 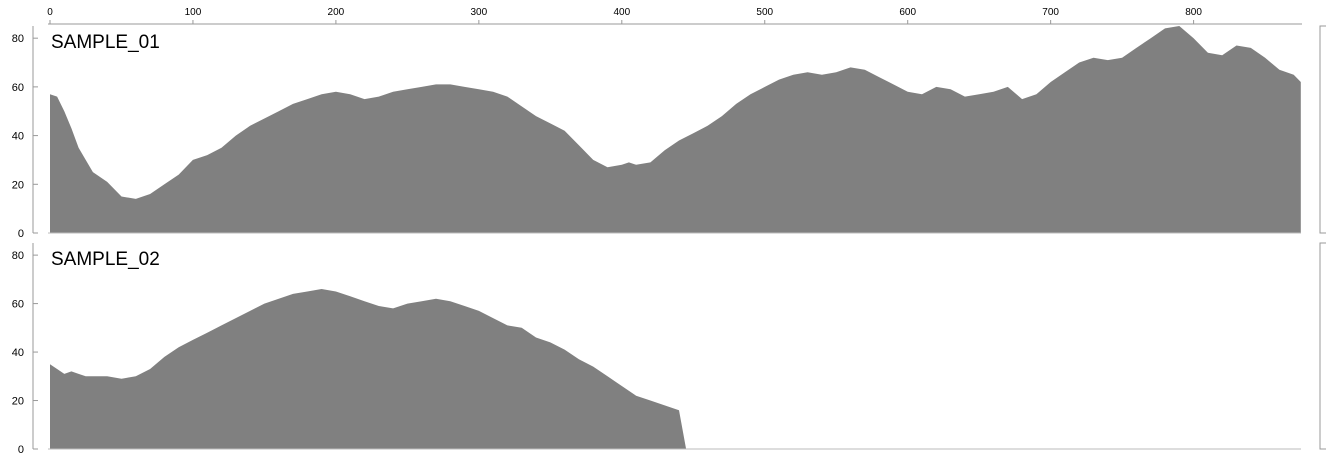 What do you see at coordinates (907, 12) in the screenshot?
I see `x-tick-label: 600` at bounding box center [907, 12].